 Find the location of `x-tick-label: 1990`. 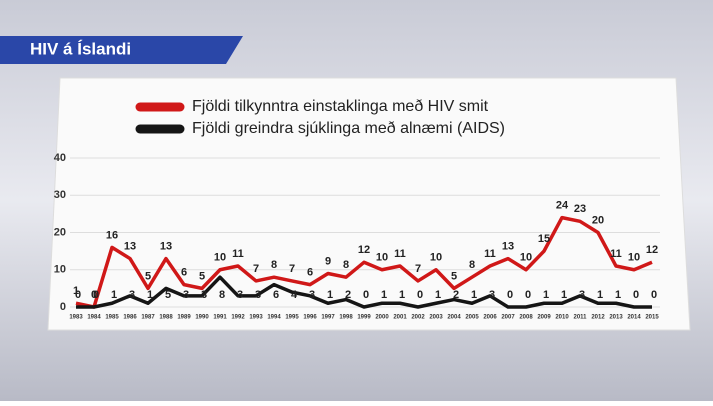

x-tick-label: 1990 is located at coordinates (202, 318).